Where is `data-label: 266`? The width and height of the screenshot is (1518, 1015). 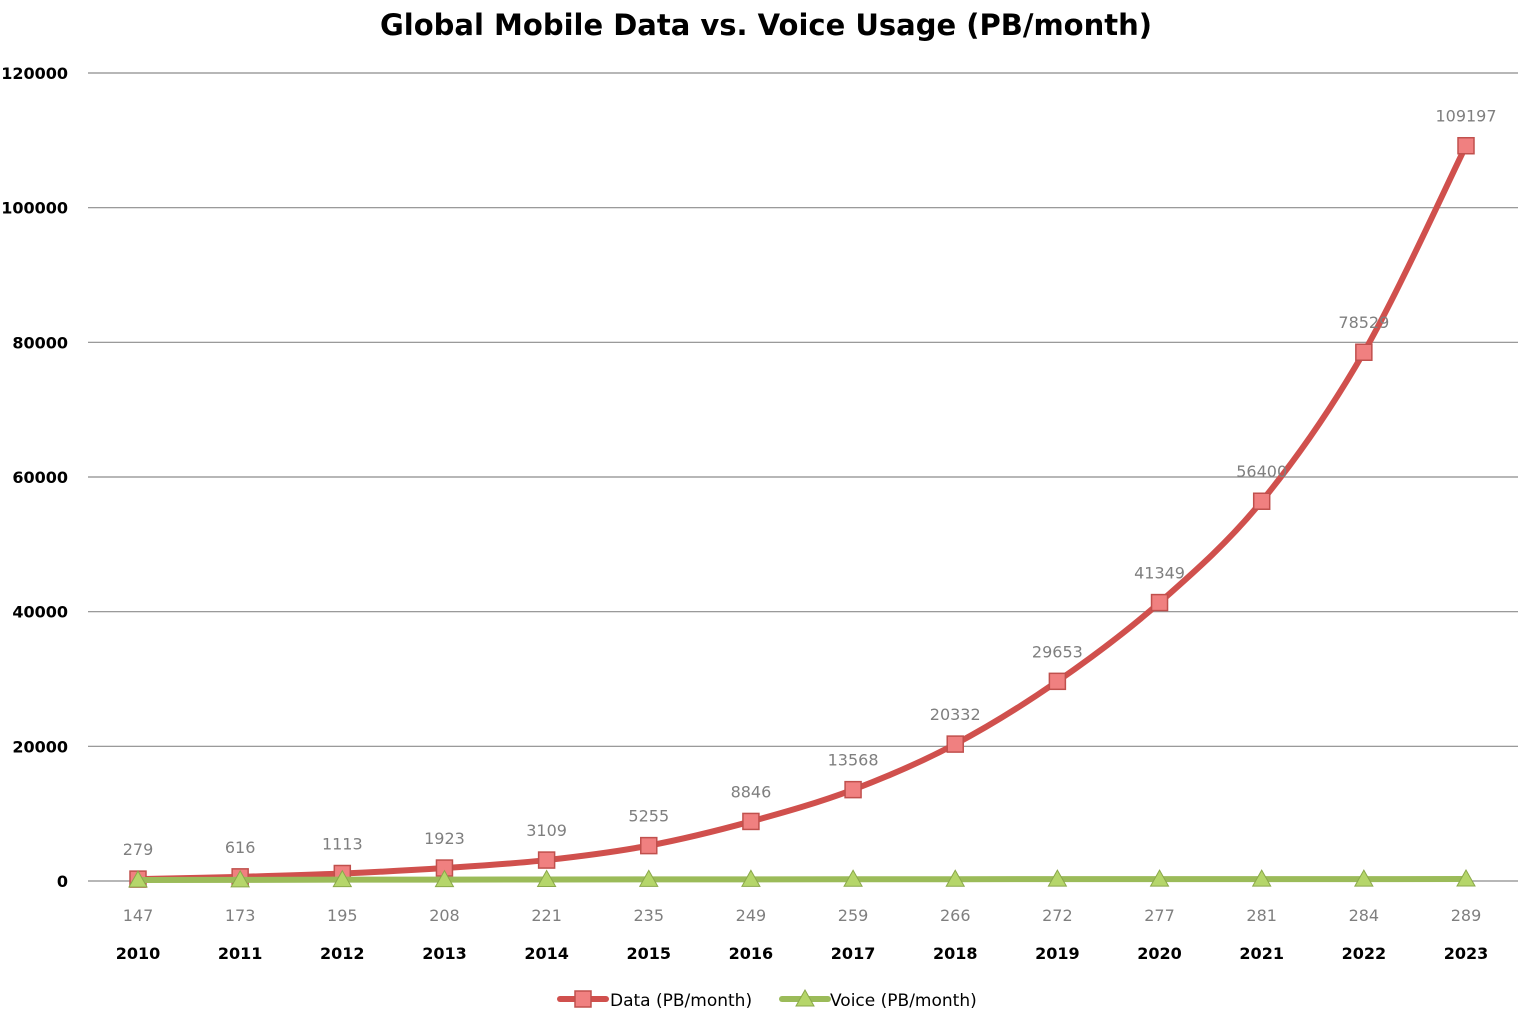
data-label: 266 is located at coordinates (955, 915).